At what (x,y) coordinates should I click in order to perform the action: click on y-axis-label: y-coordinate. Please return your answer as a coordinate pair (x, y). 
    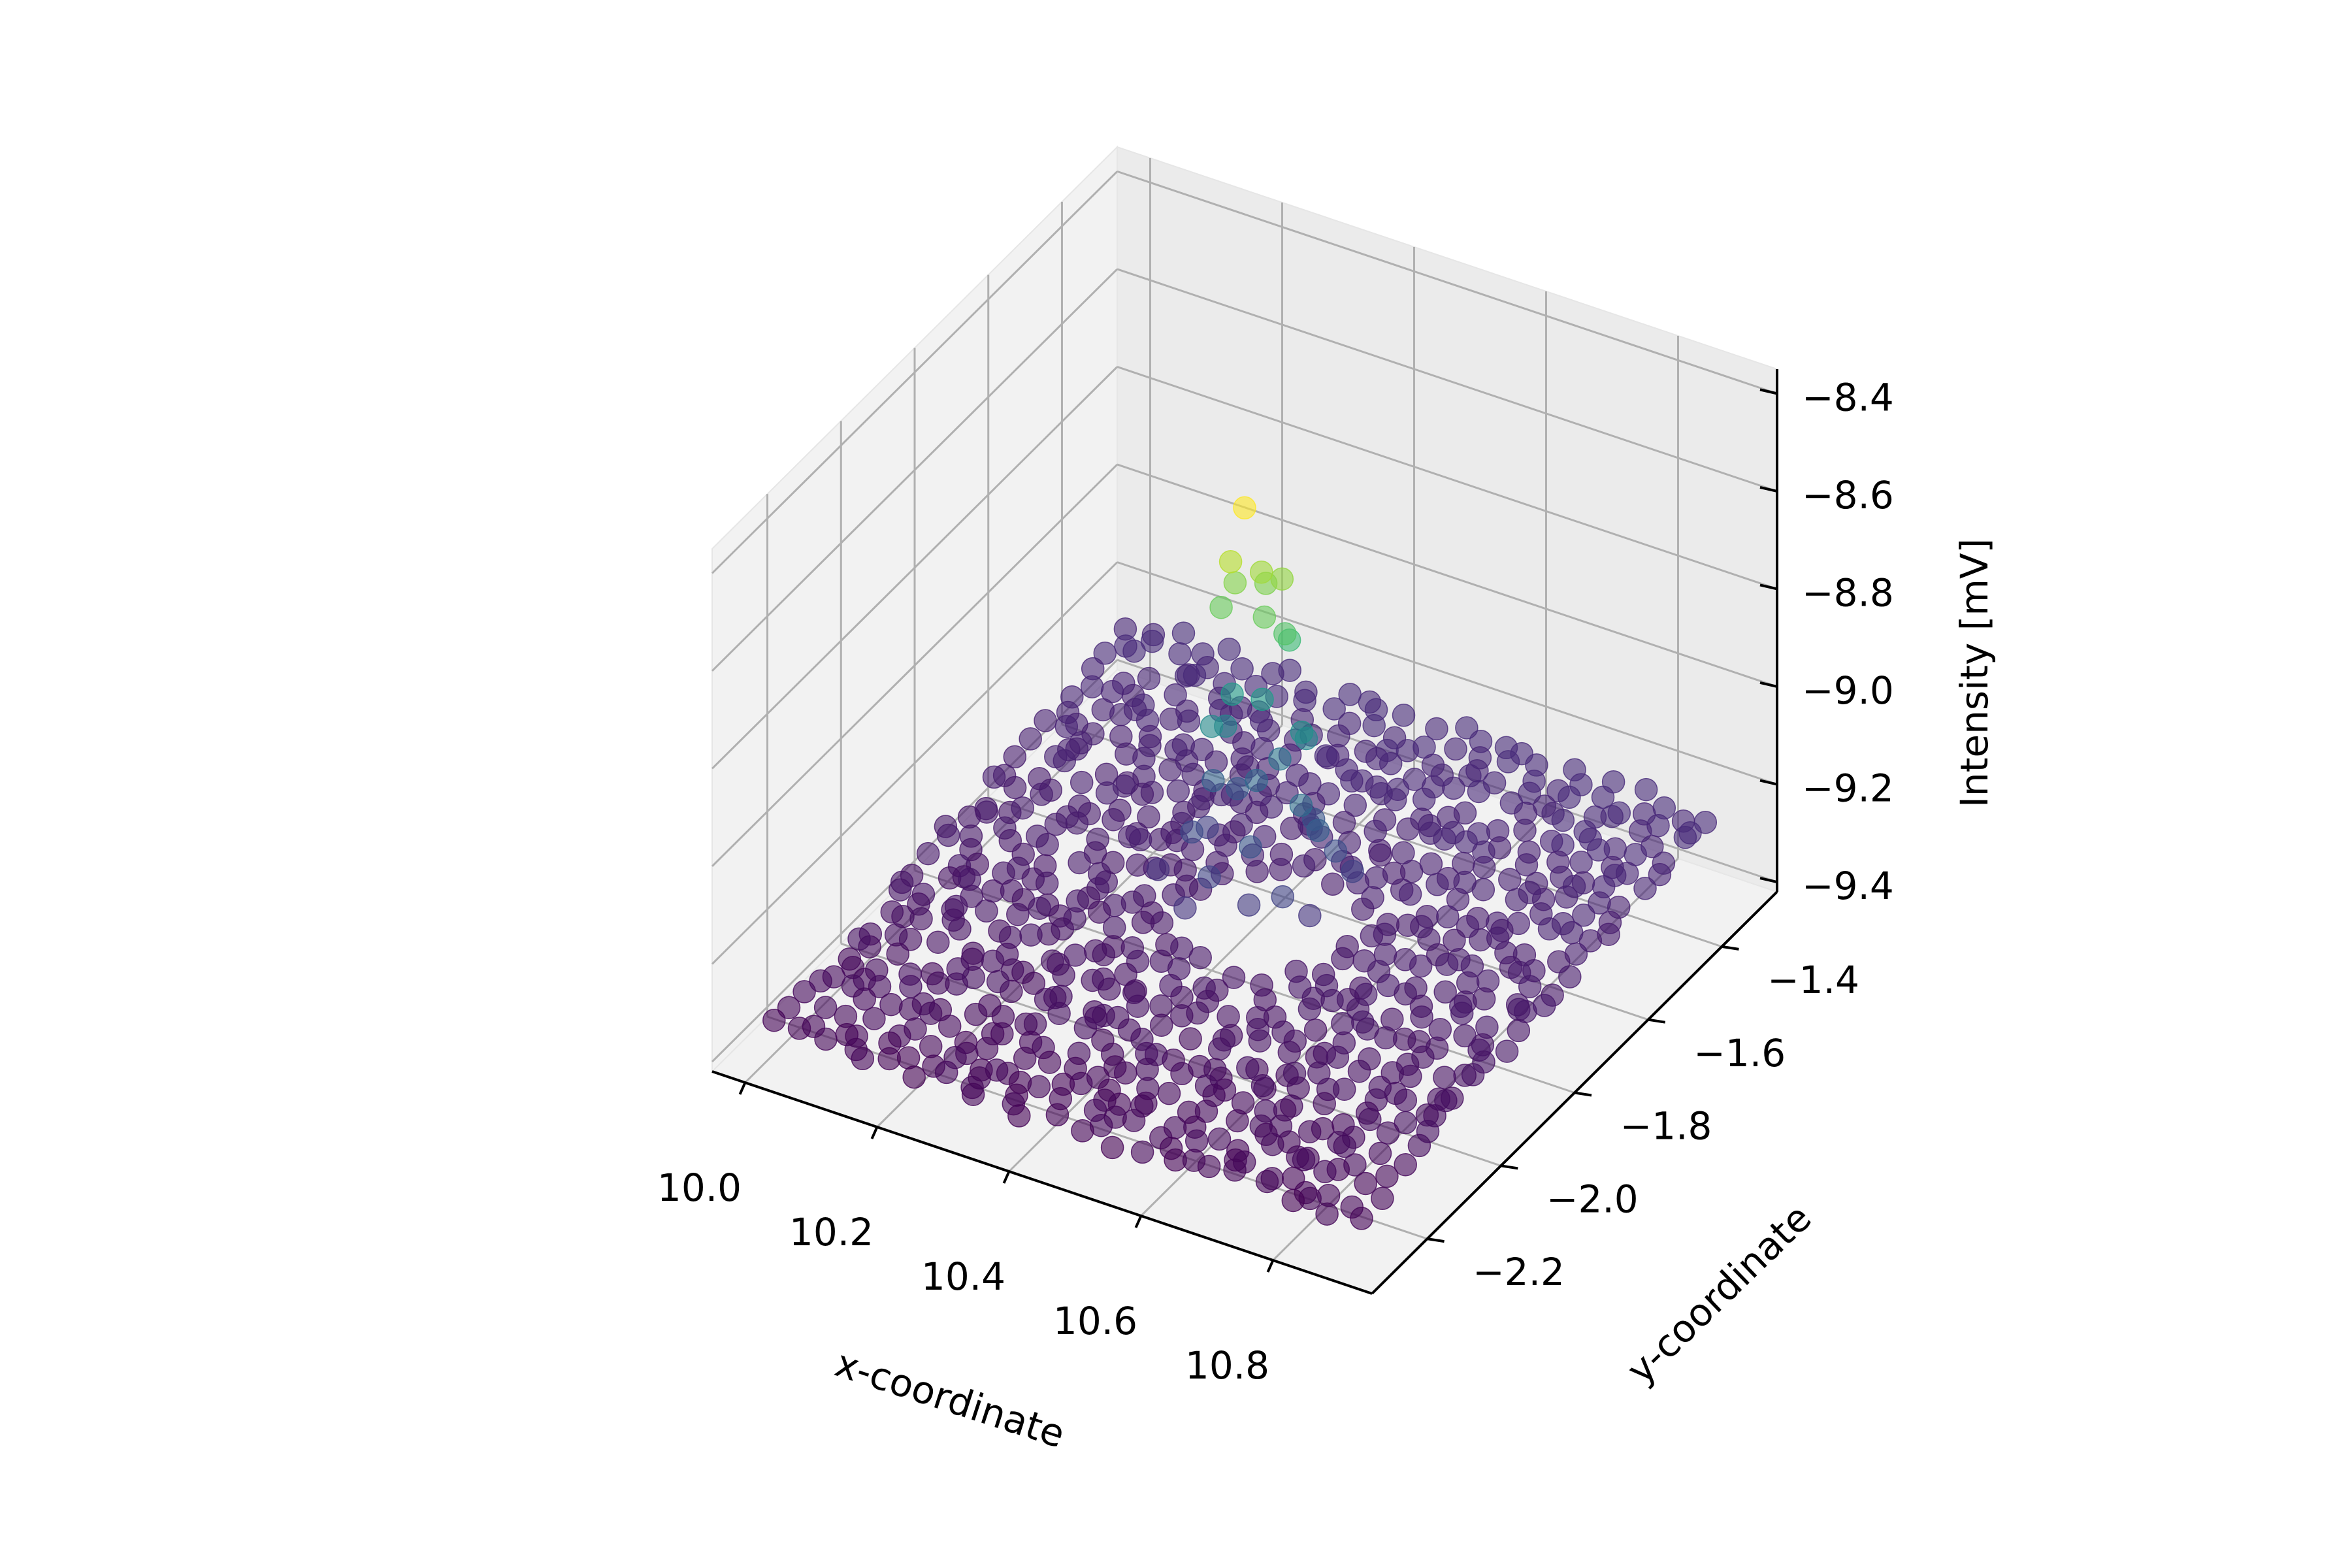
    Looking at the image, I should click on (1719, 1294).